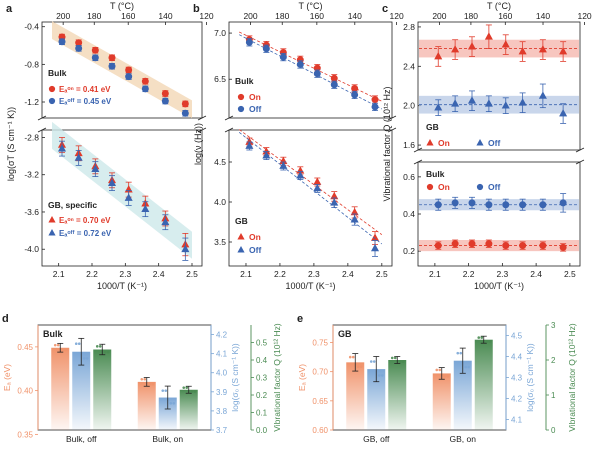  Describe the element at coordinates (409, 66) in the screenshot. I see `y-tick-label: 2.4` at that location.